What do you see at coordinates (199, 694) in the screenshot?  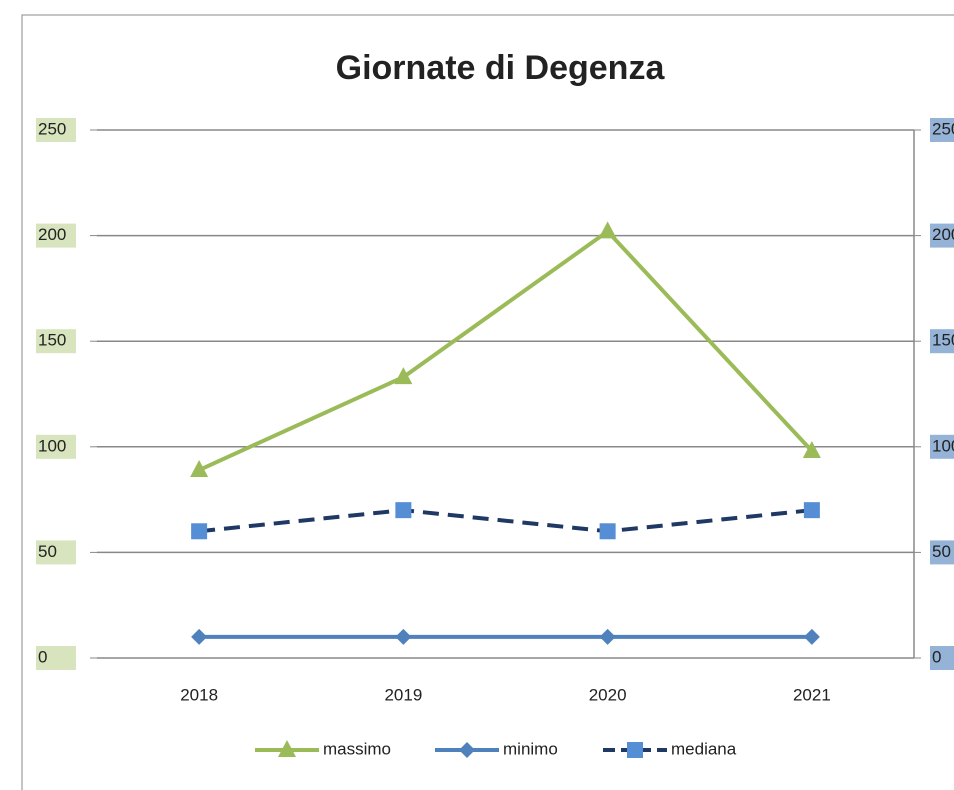 I see `x-tick-label: 2018` at bounding box center [199, 694].